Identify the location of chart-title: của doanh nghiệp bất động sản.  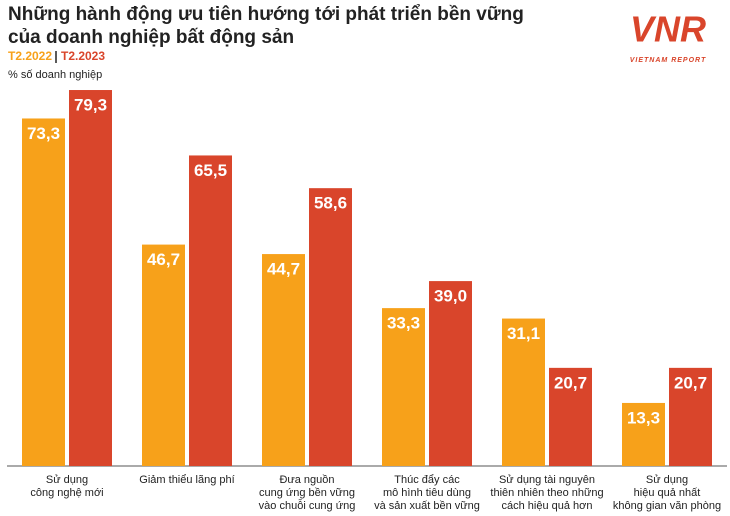
(151, 37).